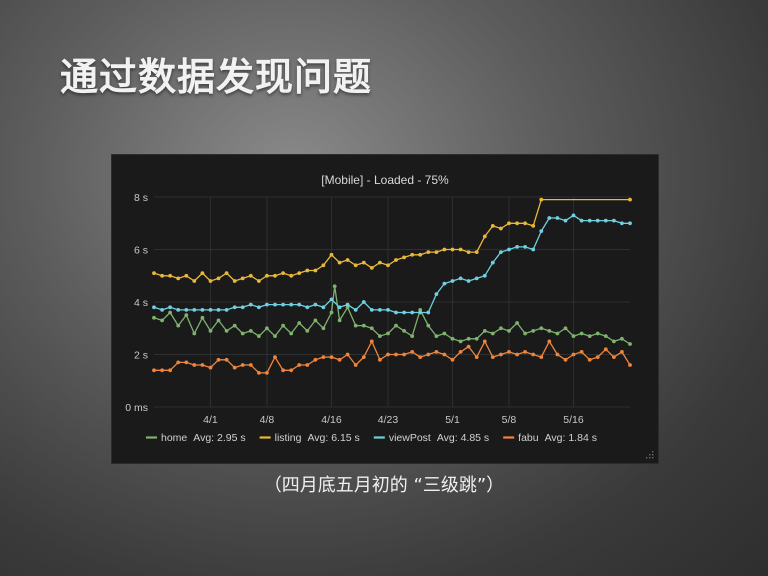  Describe the element at coordinates (573, 420) in the screenshot. I see `x-tick-label: 5/16` at that location.